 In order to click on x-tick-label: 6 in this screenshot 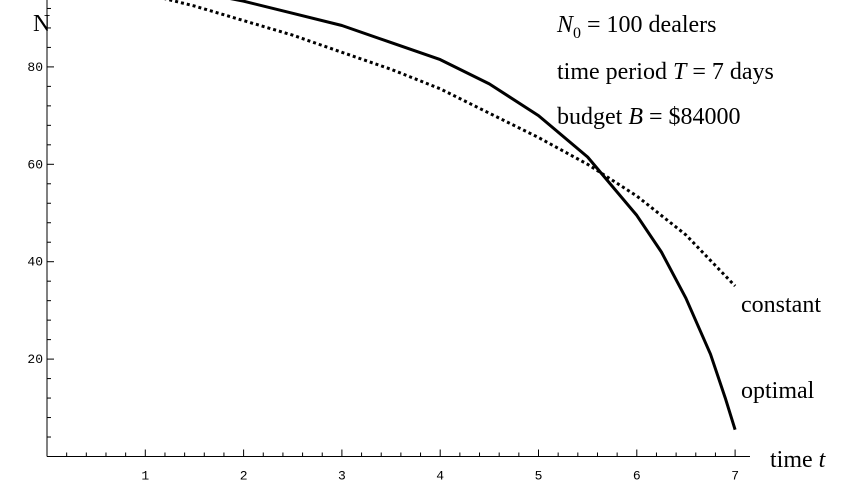, I will do `click(637, 476)`.